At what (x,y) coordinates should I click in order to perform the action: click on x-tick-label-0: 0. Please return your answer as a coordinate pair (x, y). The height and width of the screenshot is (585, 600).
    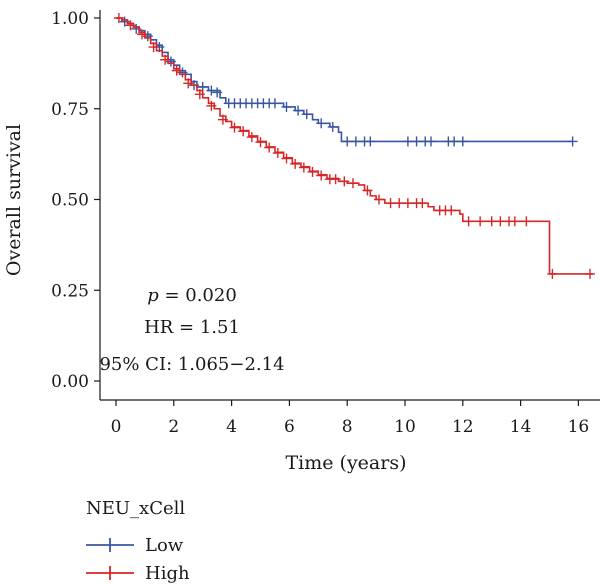
    Looking at the image, I should click on (116, 427).